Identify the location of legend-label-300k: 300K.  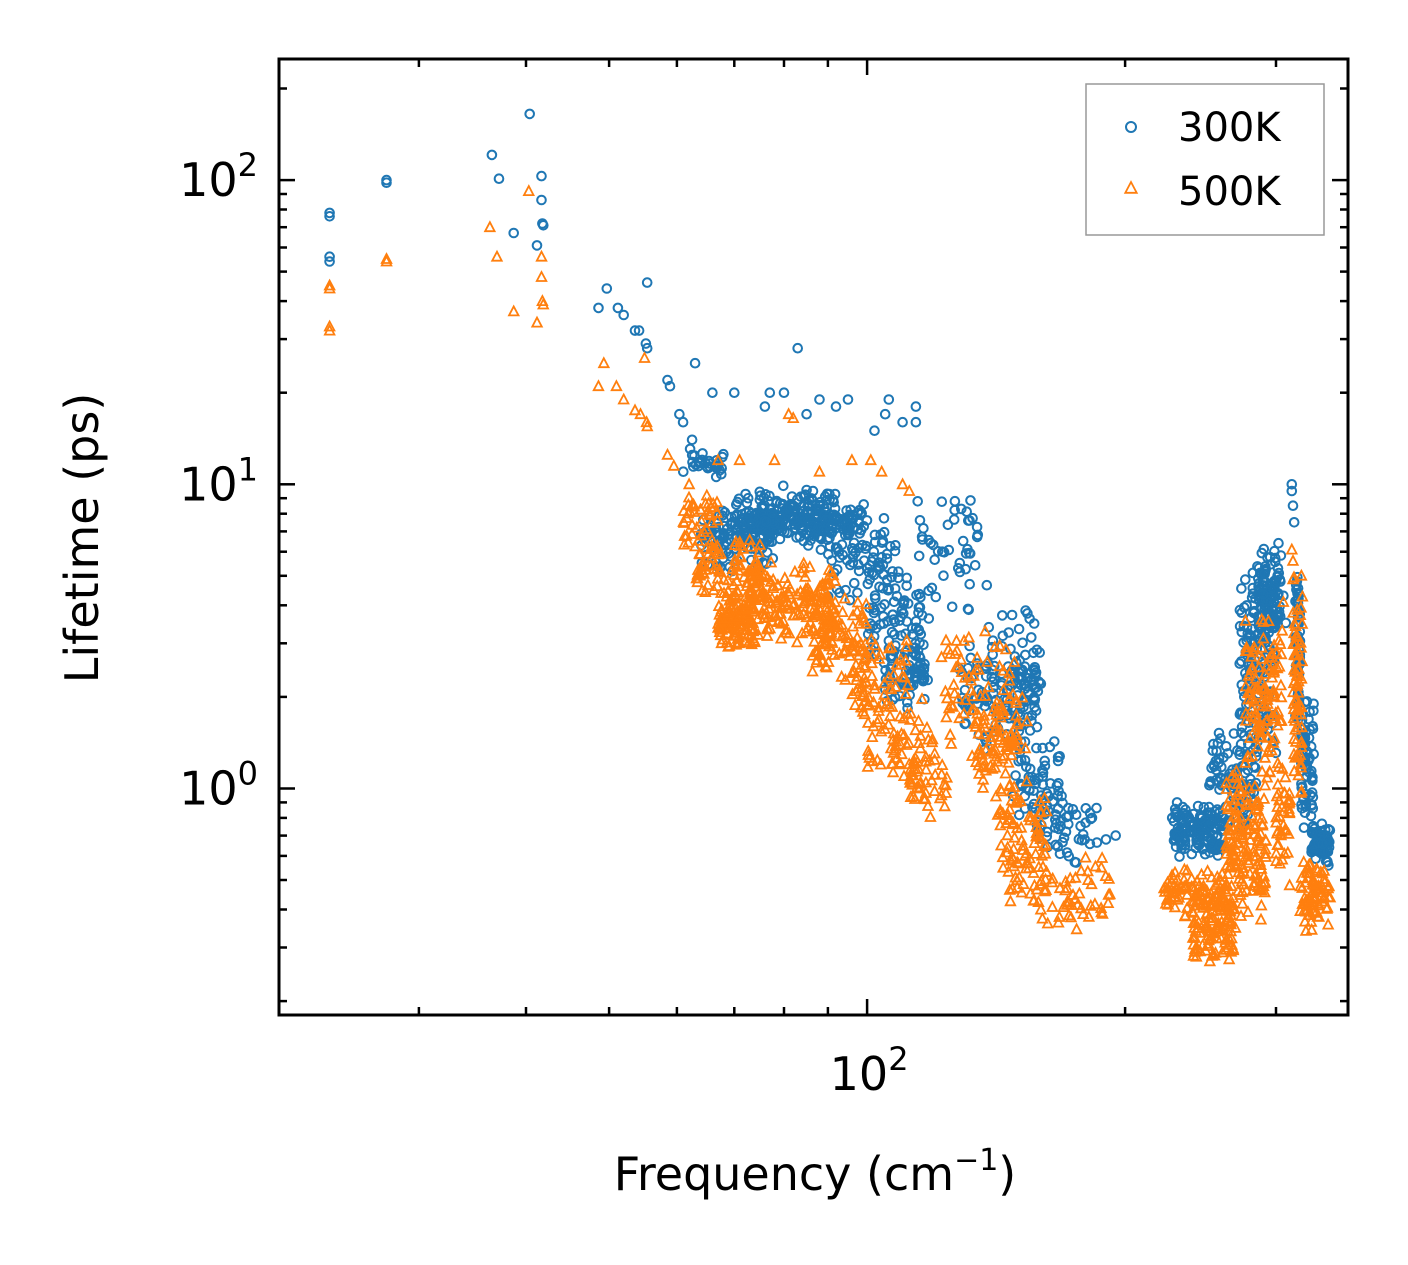
(1230, 128).